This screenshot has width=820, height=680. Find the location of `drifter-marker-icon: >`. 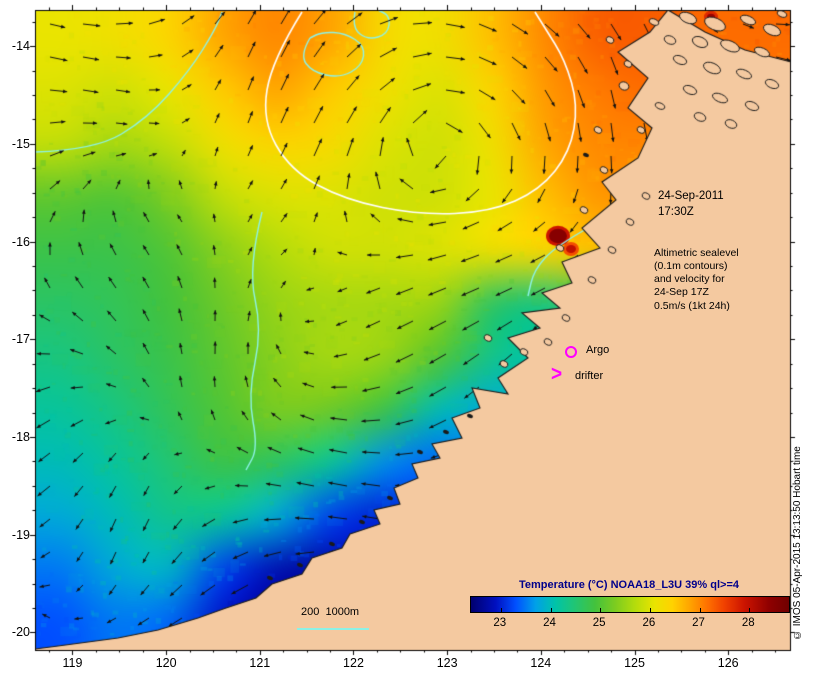

drifter-marker-icon: > is located at coordinates (557, 374).